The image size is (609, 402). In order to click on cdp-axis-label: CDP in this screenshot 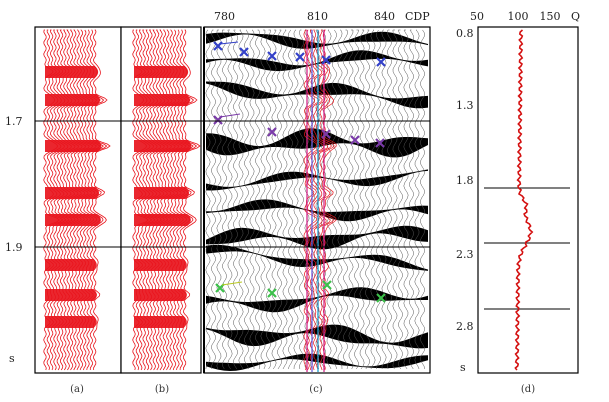, I will do `click(417, 16)`.